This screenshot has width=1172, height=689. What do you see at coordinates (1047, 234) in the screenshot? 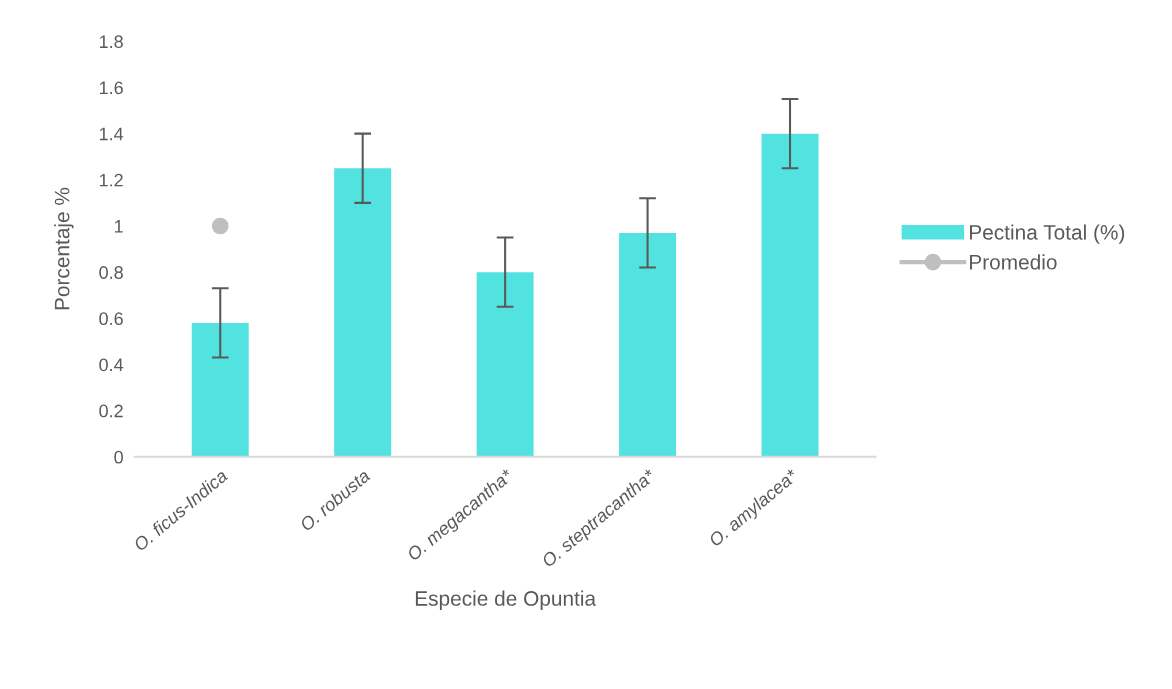
I see `legend-label: Pectina Total (%)` at bounding box center [1047, 234].